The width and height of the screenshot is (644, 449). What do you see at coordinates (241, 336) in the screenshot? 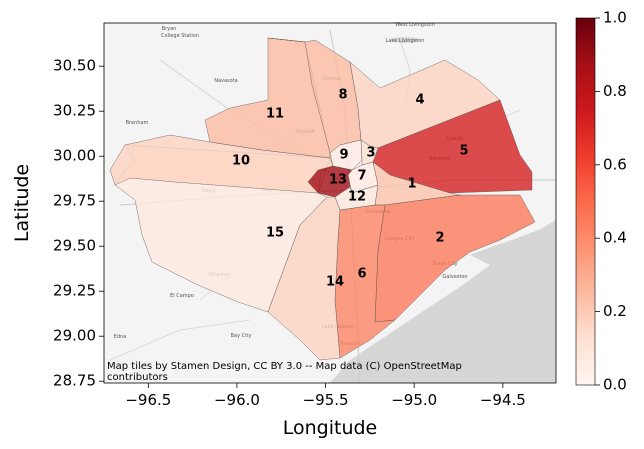
I see `basemap-label: Bay City` at bounding box center [241, 336].